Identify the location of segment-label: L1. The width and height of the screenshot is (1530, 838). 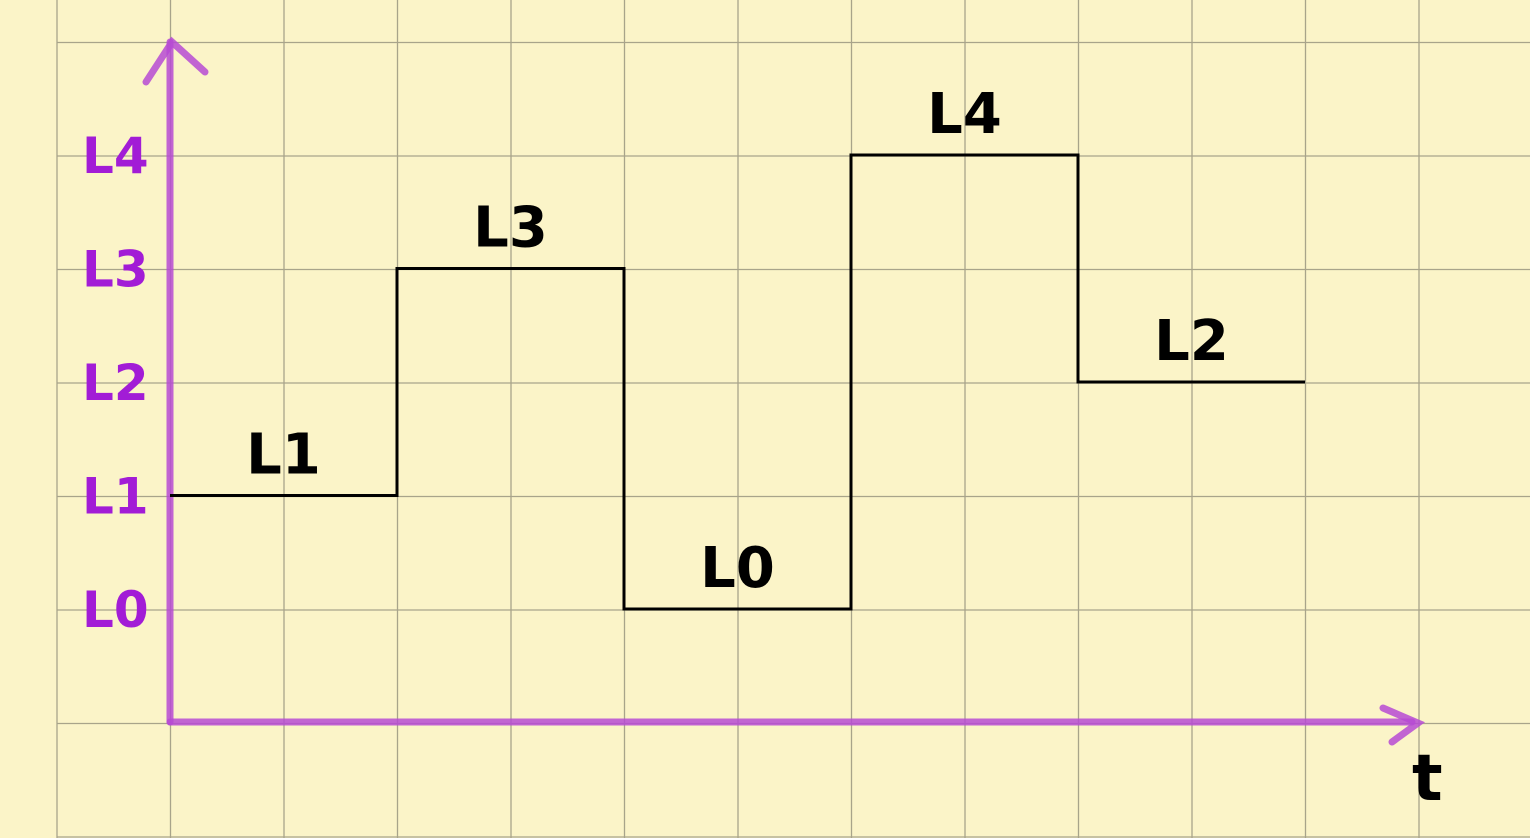
(283, 455).